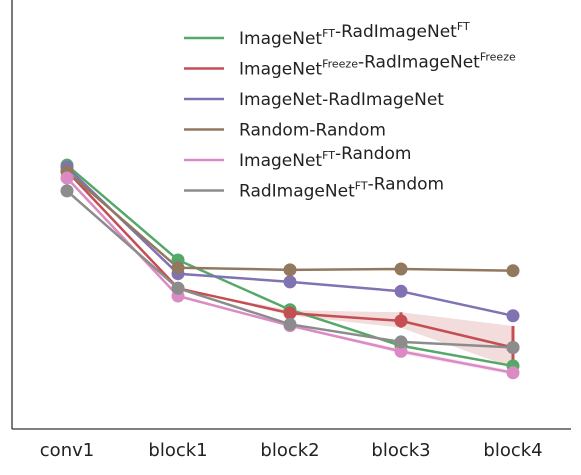 The image size is (581, 475). Describe the element at coordinates (512, 450) in the screenshot. I see `x-tick-label-block4: block4` at that location.